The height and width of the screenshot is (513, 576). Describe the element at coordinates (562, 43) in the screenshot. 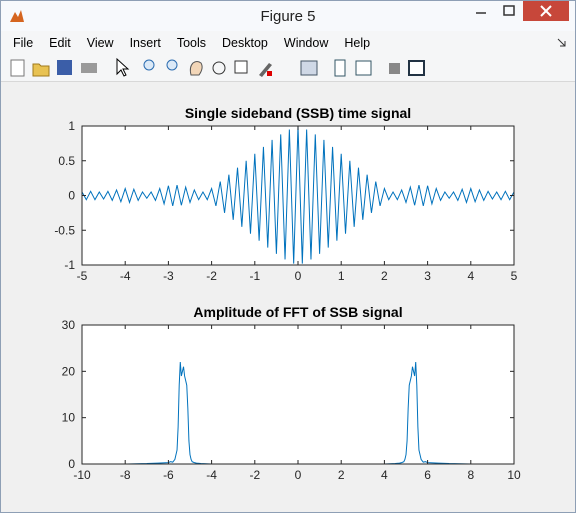

I see `dock-arrow` at that location.